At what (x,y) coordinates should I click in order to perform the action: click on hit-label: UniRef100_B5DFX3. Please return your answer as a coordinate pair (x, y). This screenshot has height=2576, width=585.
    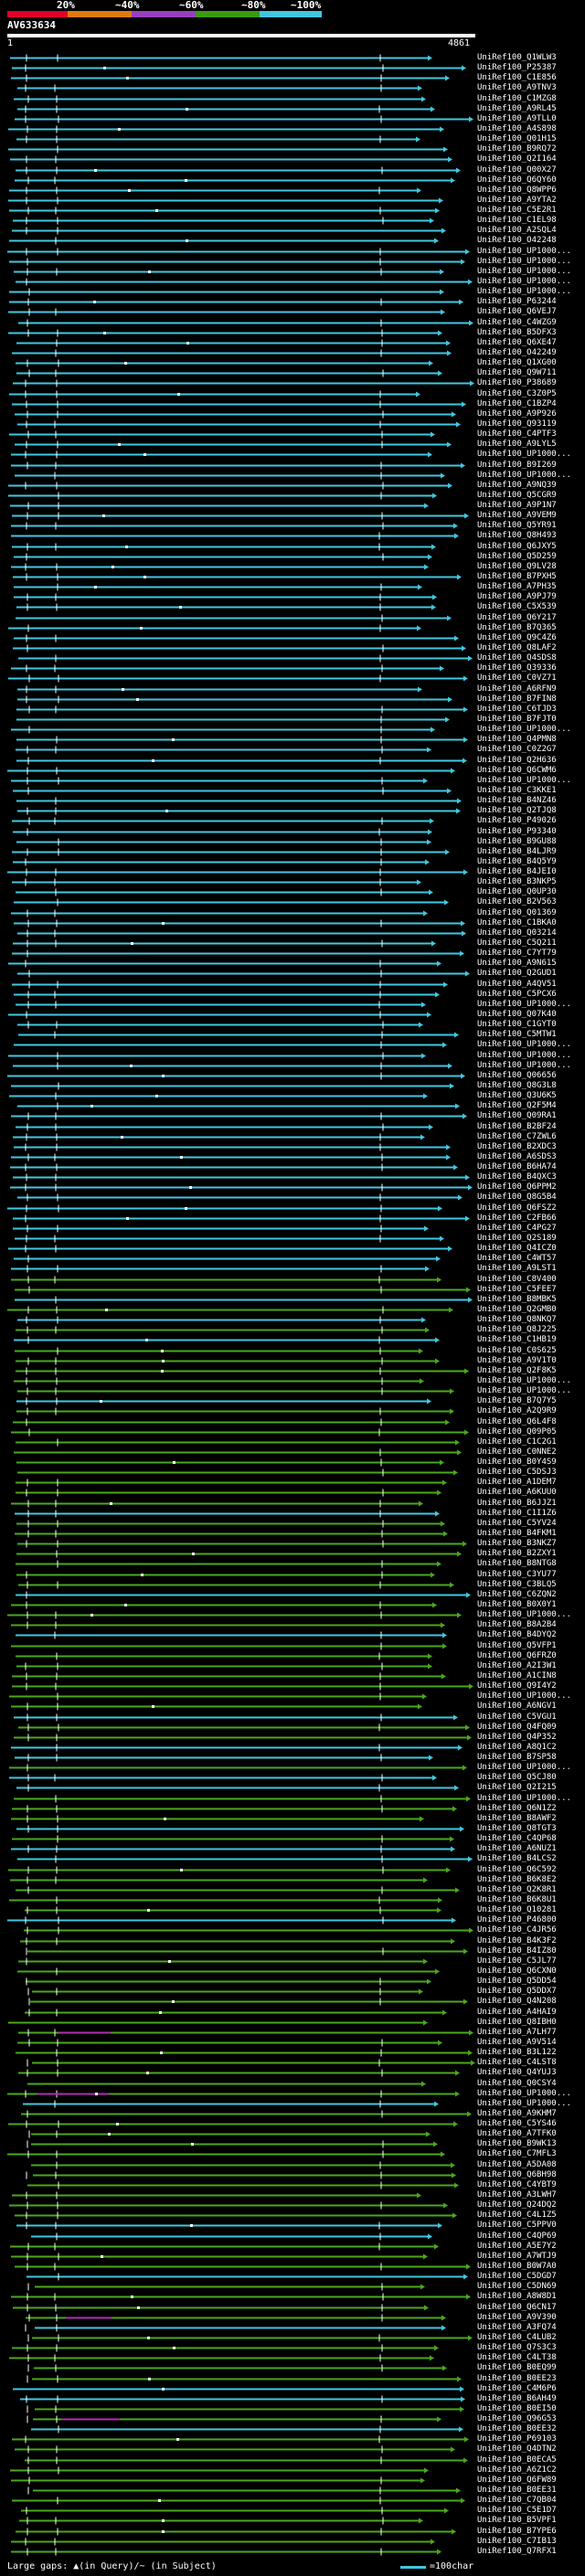
    Looking at the image, I should click on (517, 332).